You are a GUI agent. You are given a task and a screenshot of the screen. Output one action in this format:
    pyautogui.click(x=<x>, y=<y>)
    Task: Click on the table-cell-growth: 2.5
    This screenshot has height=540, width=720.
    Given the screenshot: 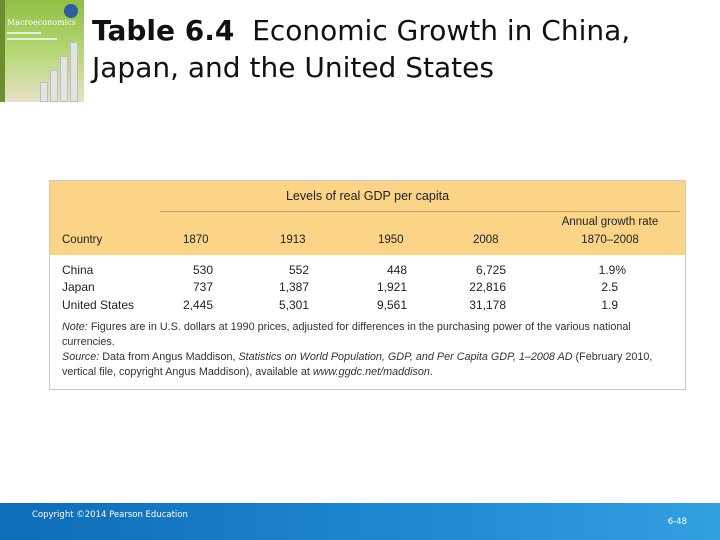 What is the action you would take?
    pyautogui.click(x=609, y=287)
    